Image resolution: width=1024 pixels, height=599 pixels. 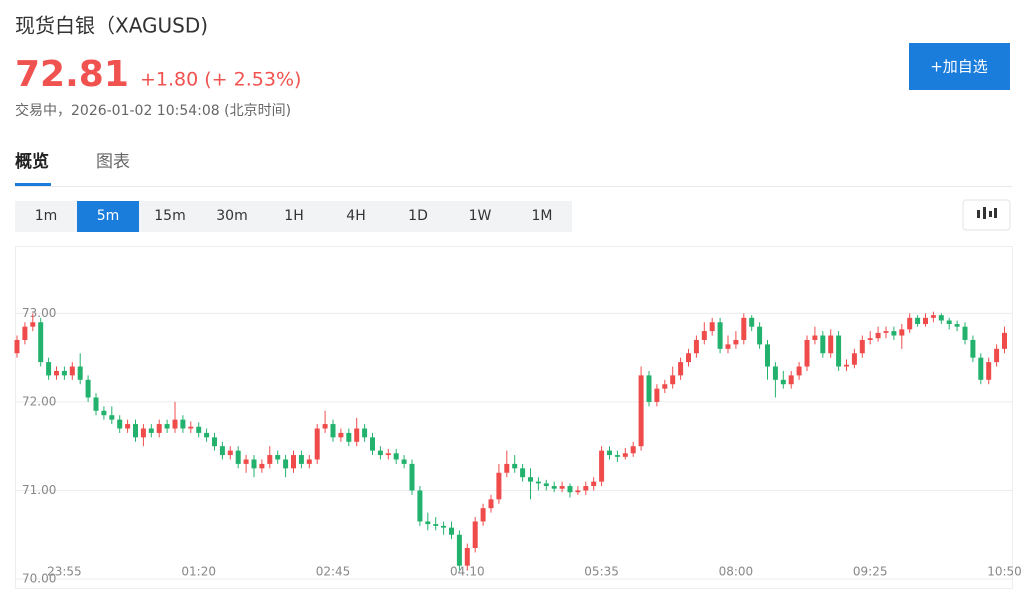 What do you see at coordinates (293, 216) in the screenshot?
I see `period-button: 1H` at bounding box center [293, 216].